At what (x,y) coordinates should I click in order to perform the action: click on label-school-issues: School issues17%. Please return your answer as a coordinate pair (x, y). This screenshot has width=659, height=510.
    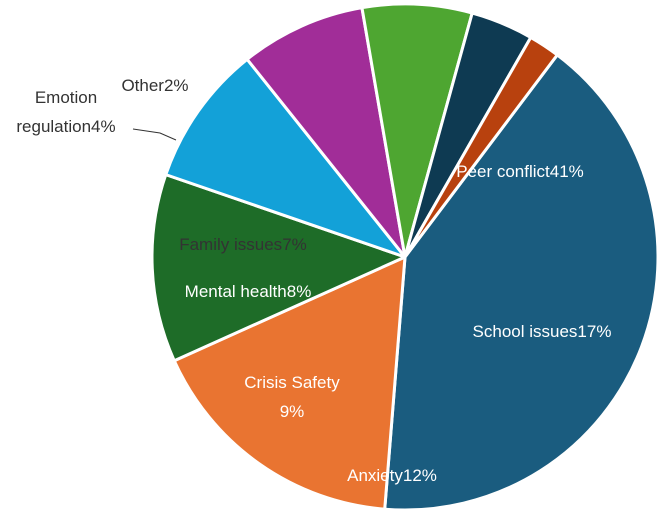
    Looking at the image, I should click on (542, 331).